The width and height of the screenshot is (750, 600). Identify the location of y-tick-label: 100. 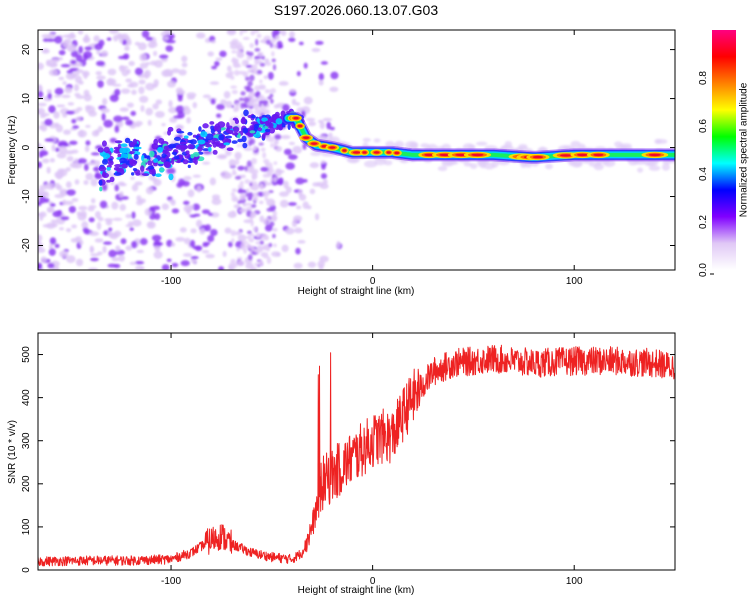
(26, 526).